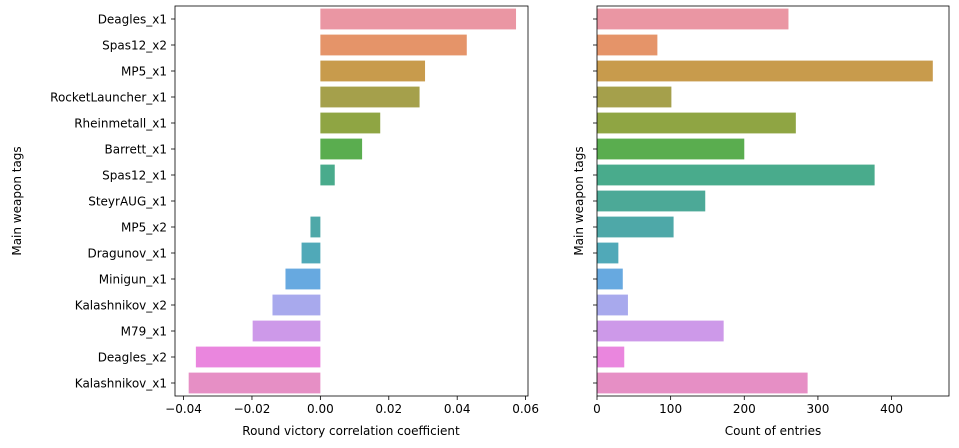  Describe the element at coordinates (702, 383) in the screenshot. I see `count-chart-bar-kalashnikov_x1` at that location.